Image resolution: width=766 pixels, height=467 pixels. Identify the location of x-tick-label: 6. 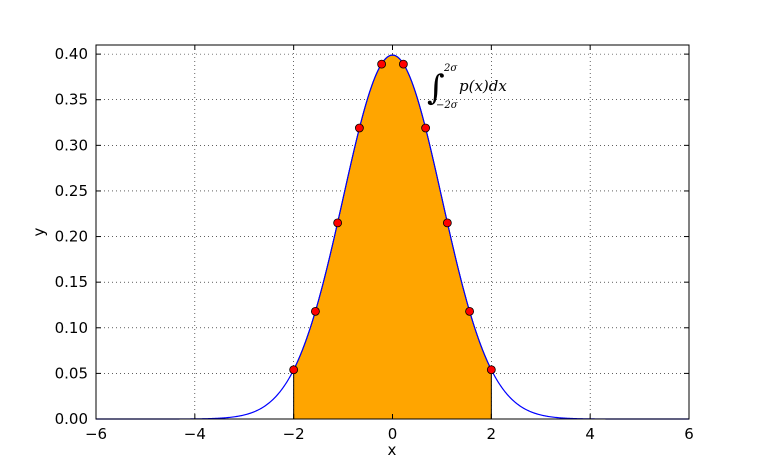
(689, 434).